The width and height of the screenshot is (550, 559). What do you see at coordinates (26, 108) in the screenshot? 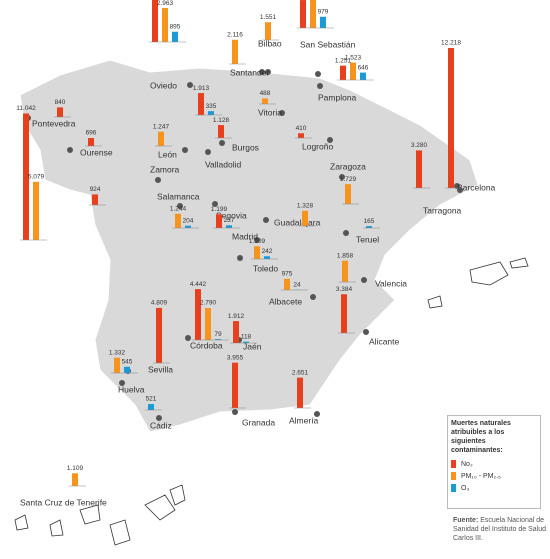
I see `value-label: 11.042` at bounding box center [26, 108].